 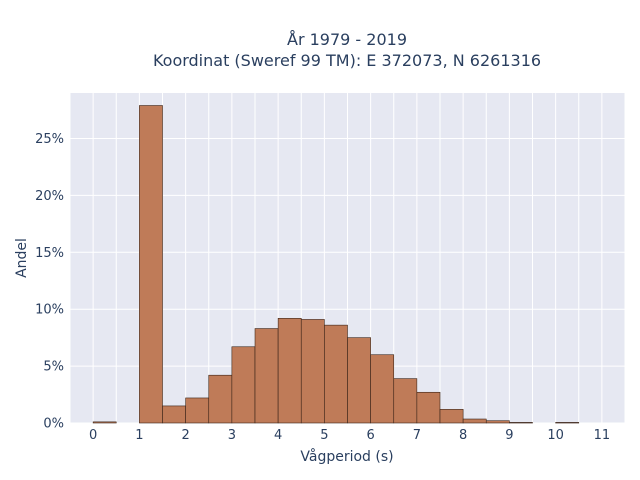 What do you see at coordinates (278, 435) in the screenshot?
I see `x-tick-label: 4` at bounding box center [278, 435].